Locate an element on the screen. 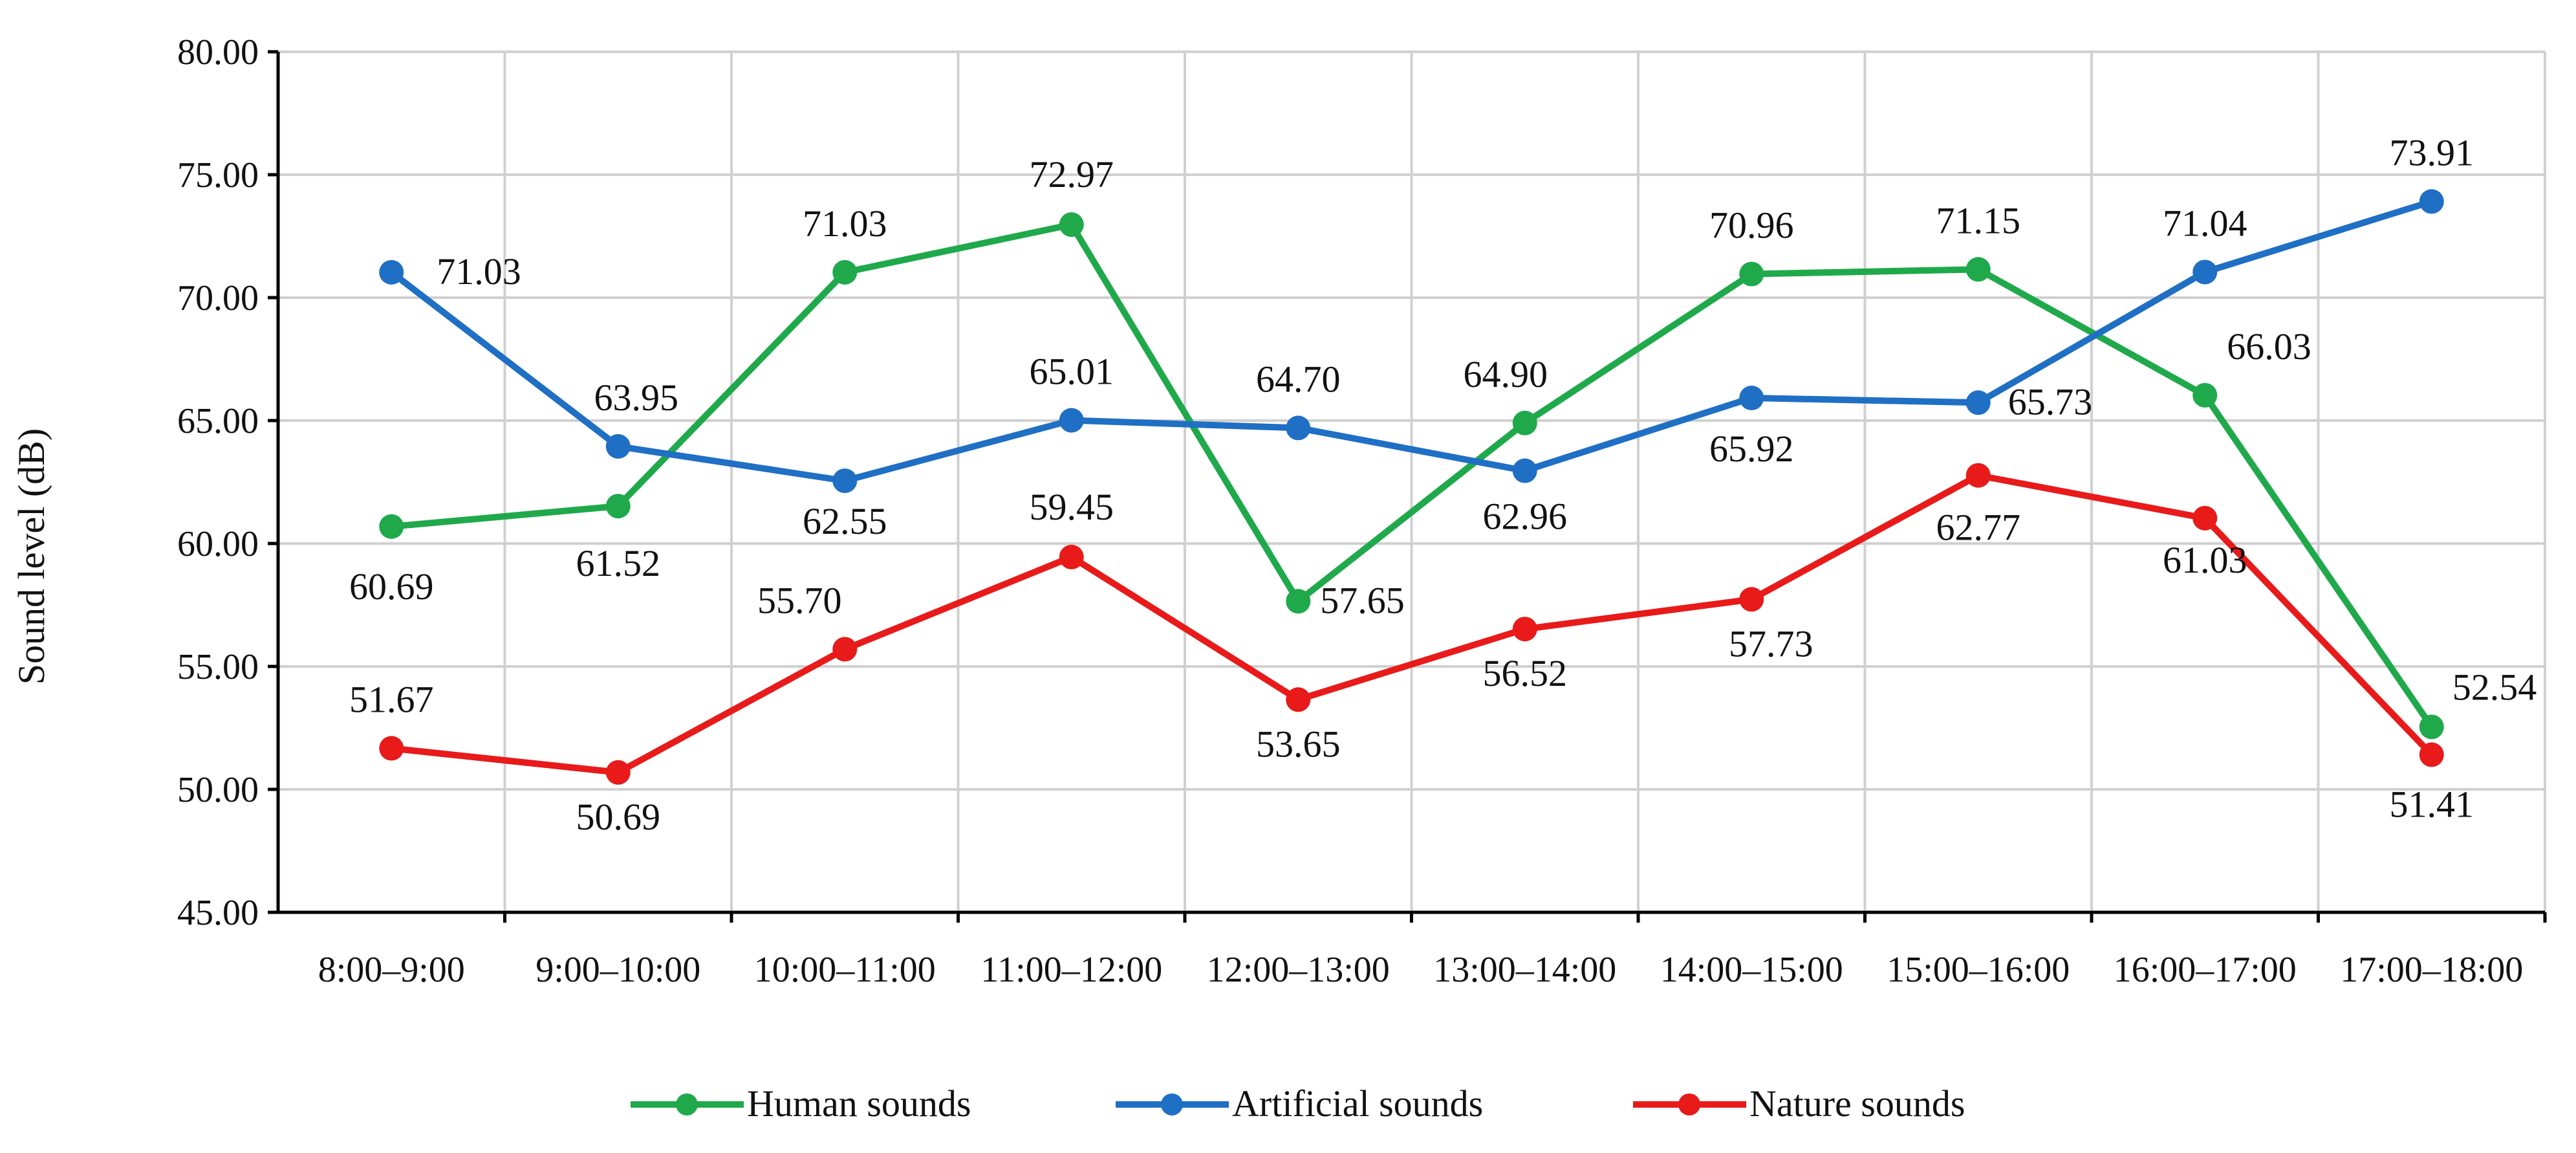 The width and height of the screenshot is (2576, 1153). data-label-artificial-sounds: 65.92 is located at coordinates (1752, 449).